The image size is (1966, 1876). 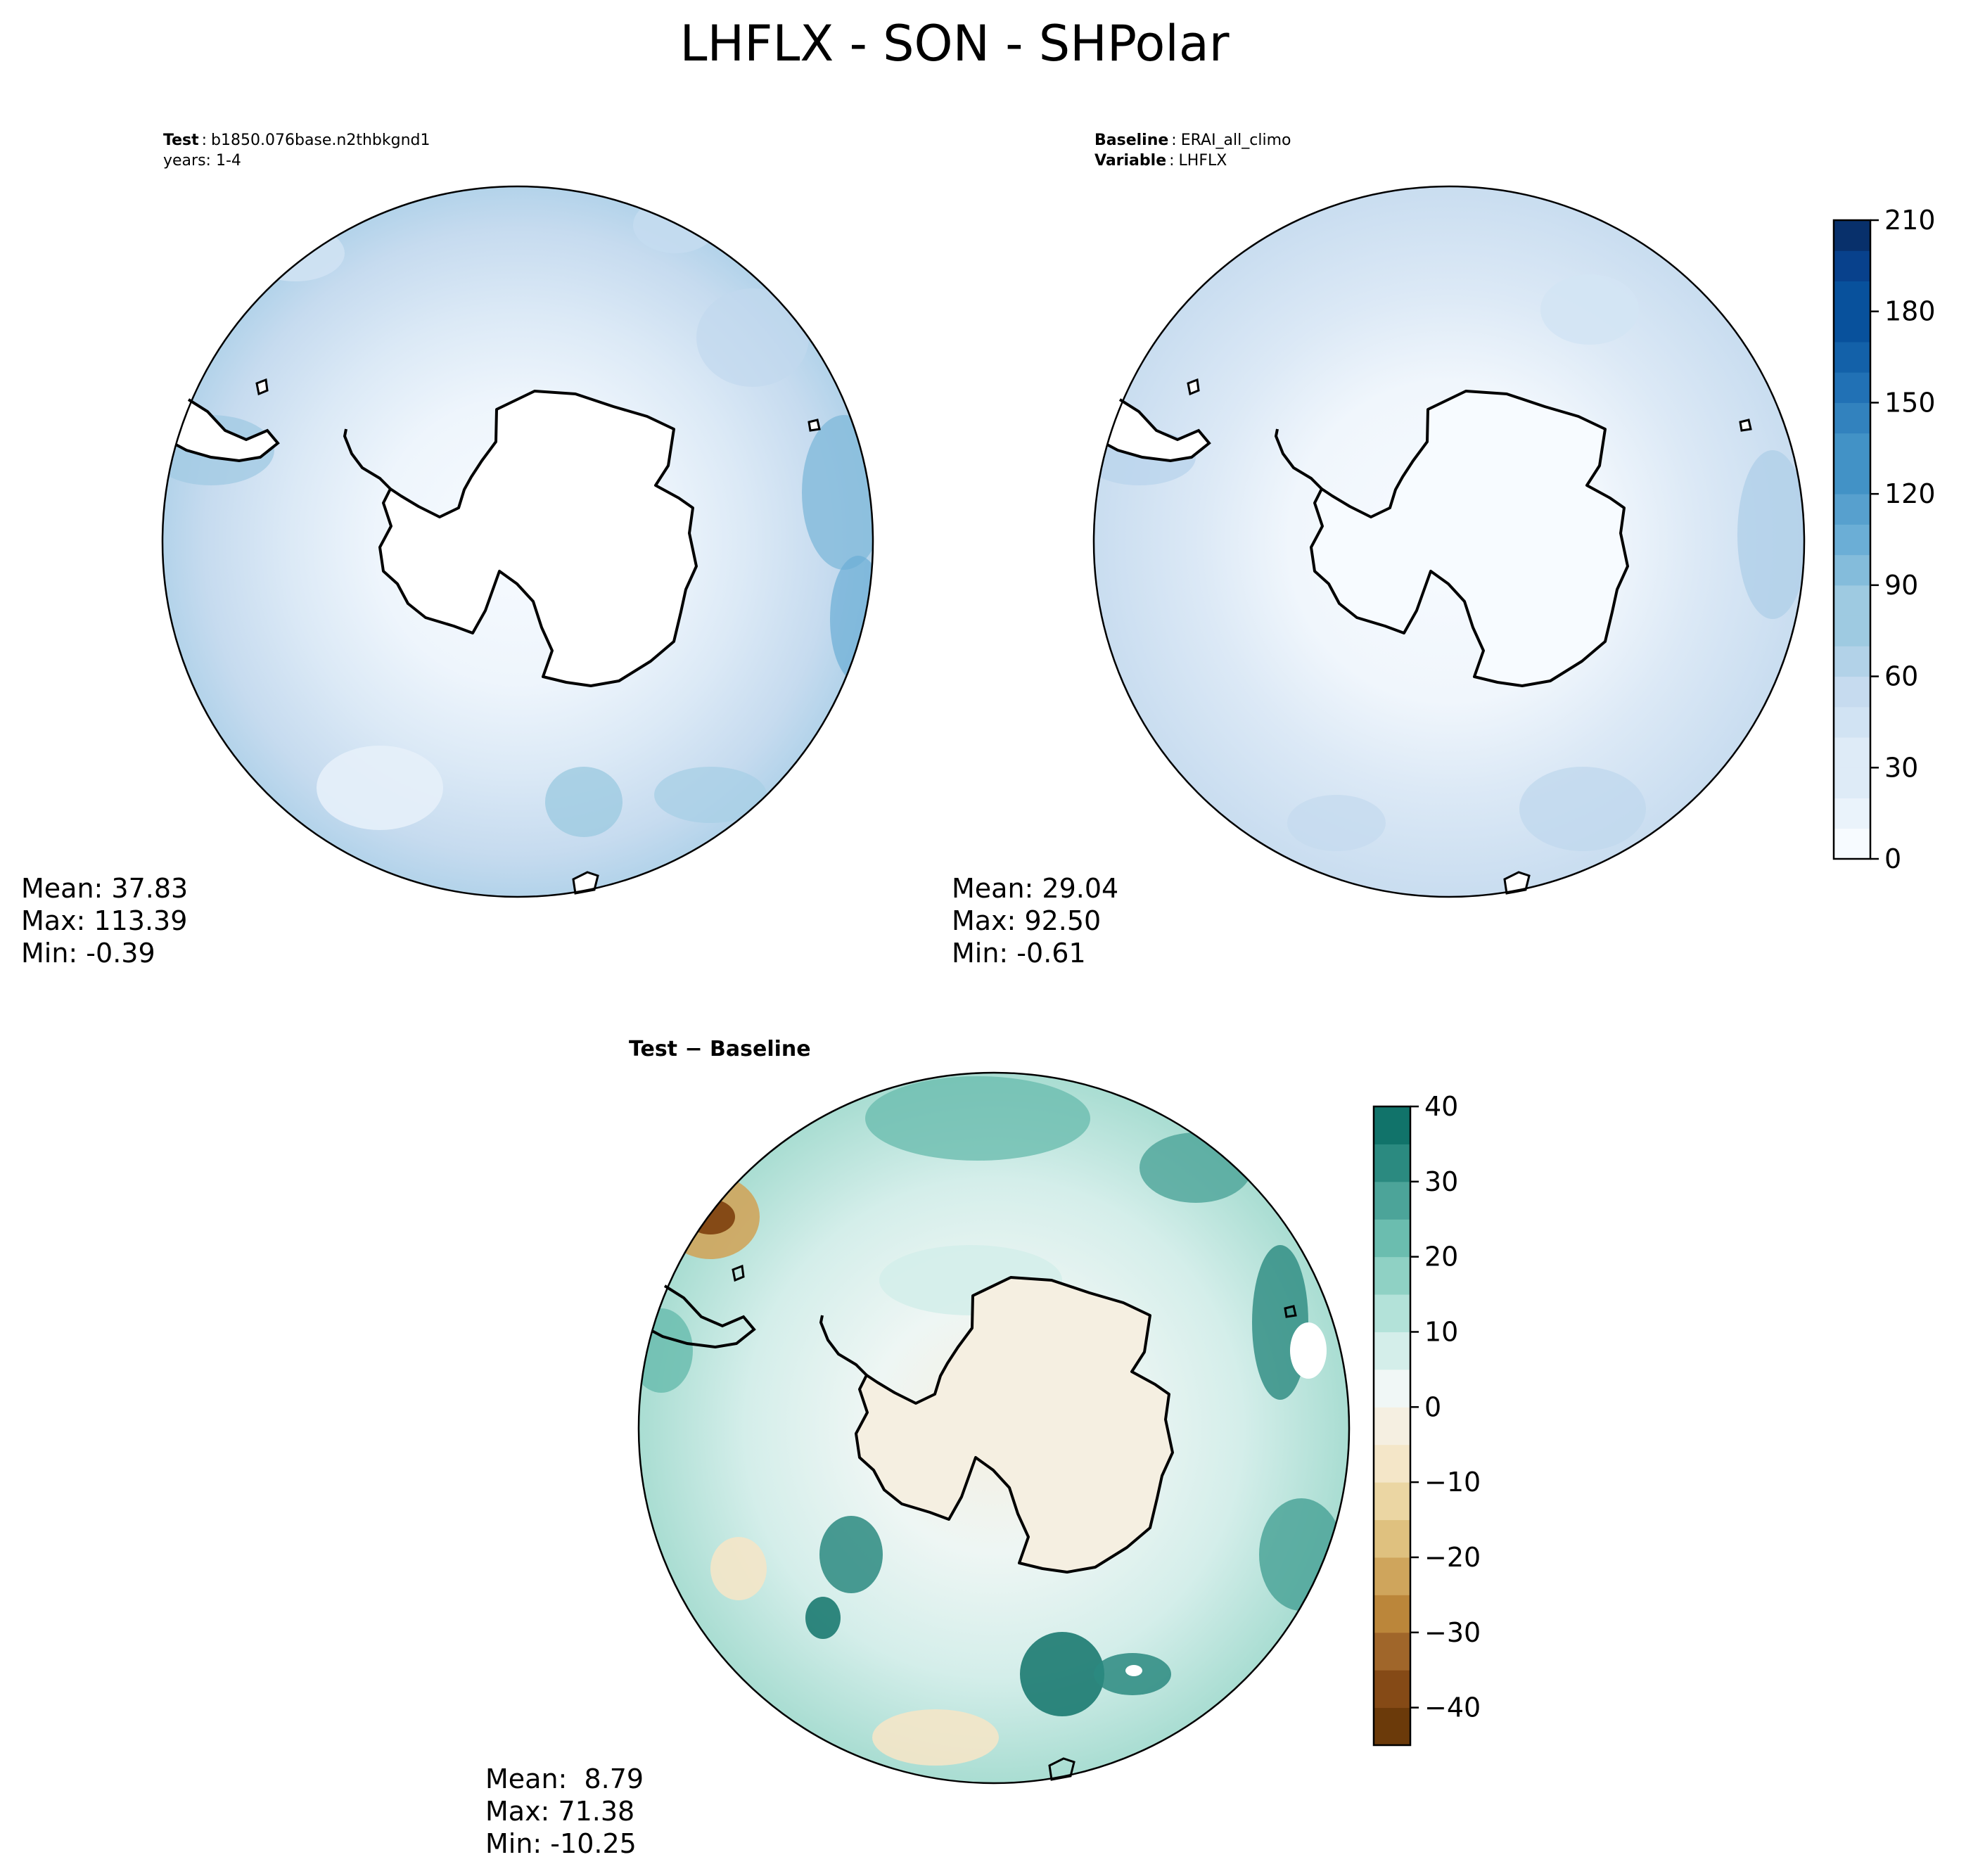 I want to click on brbg-colorbar-tick-label: 30, so click(x=1441, y=1181).